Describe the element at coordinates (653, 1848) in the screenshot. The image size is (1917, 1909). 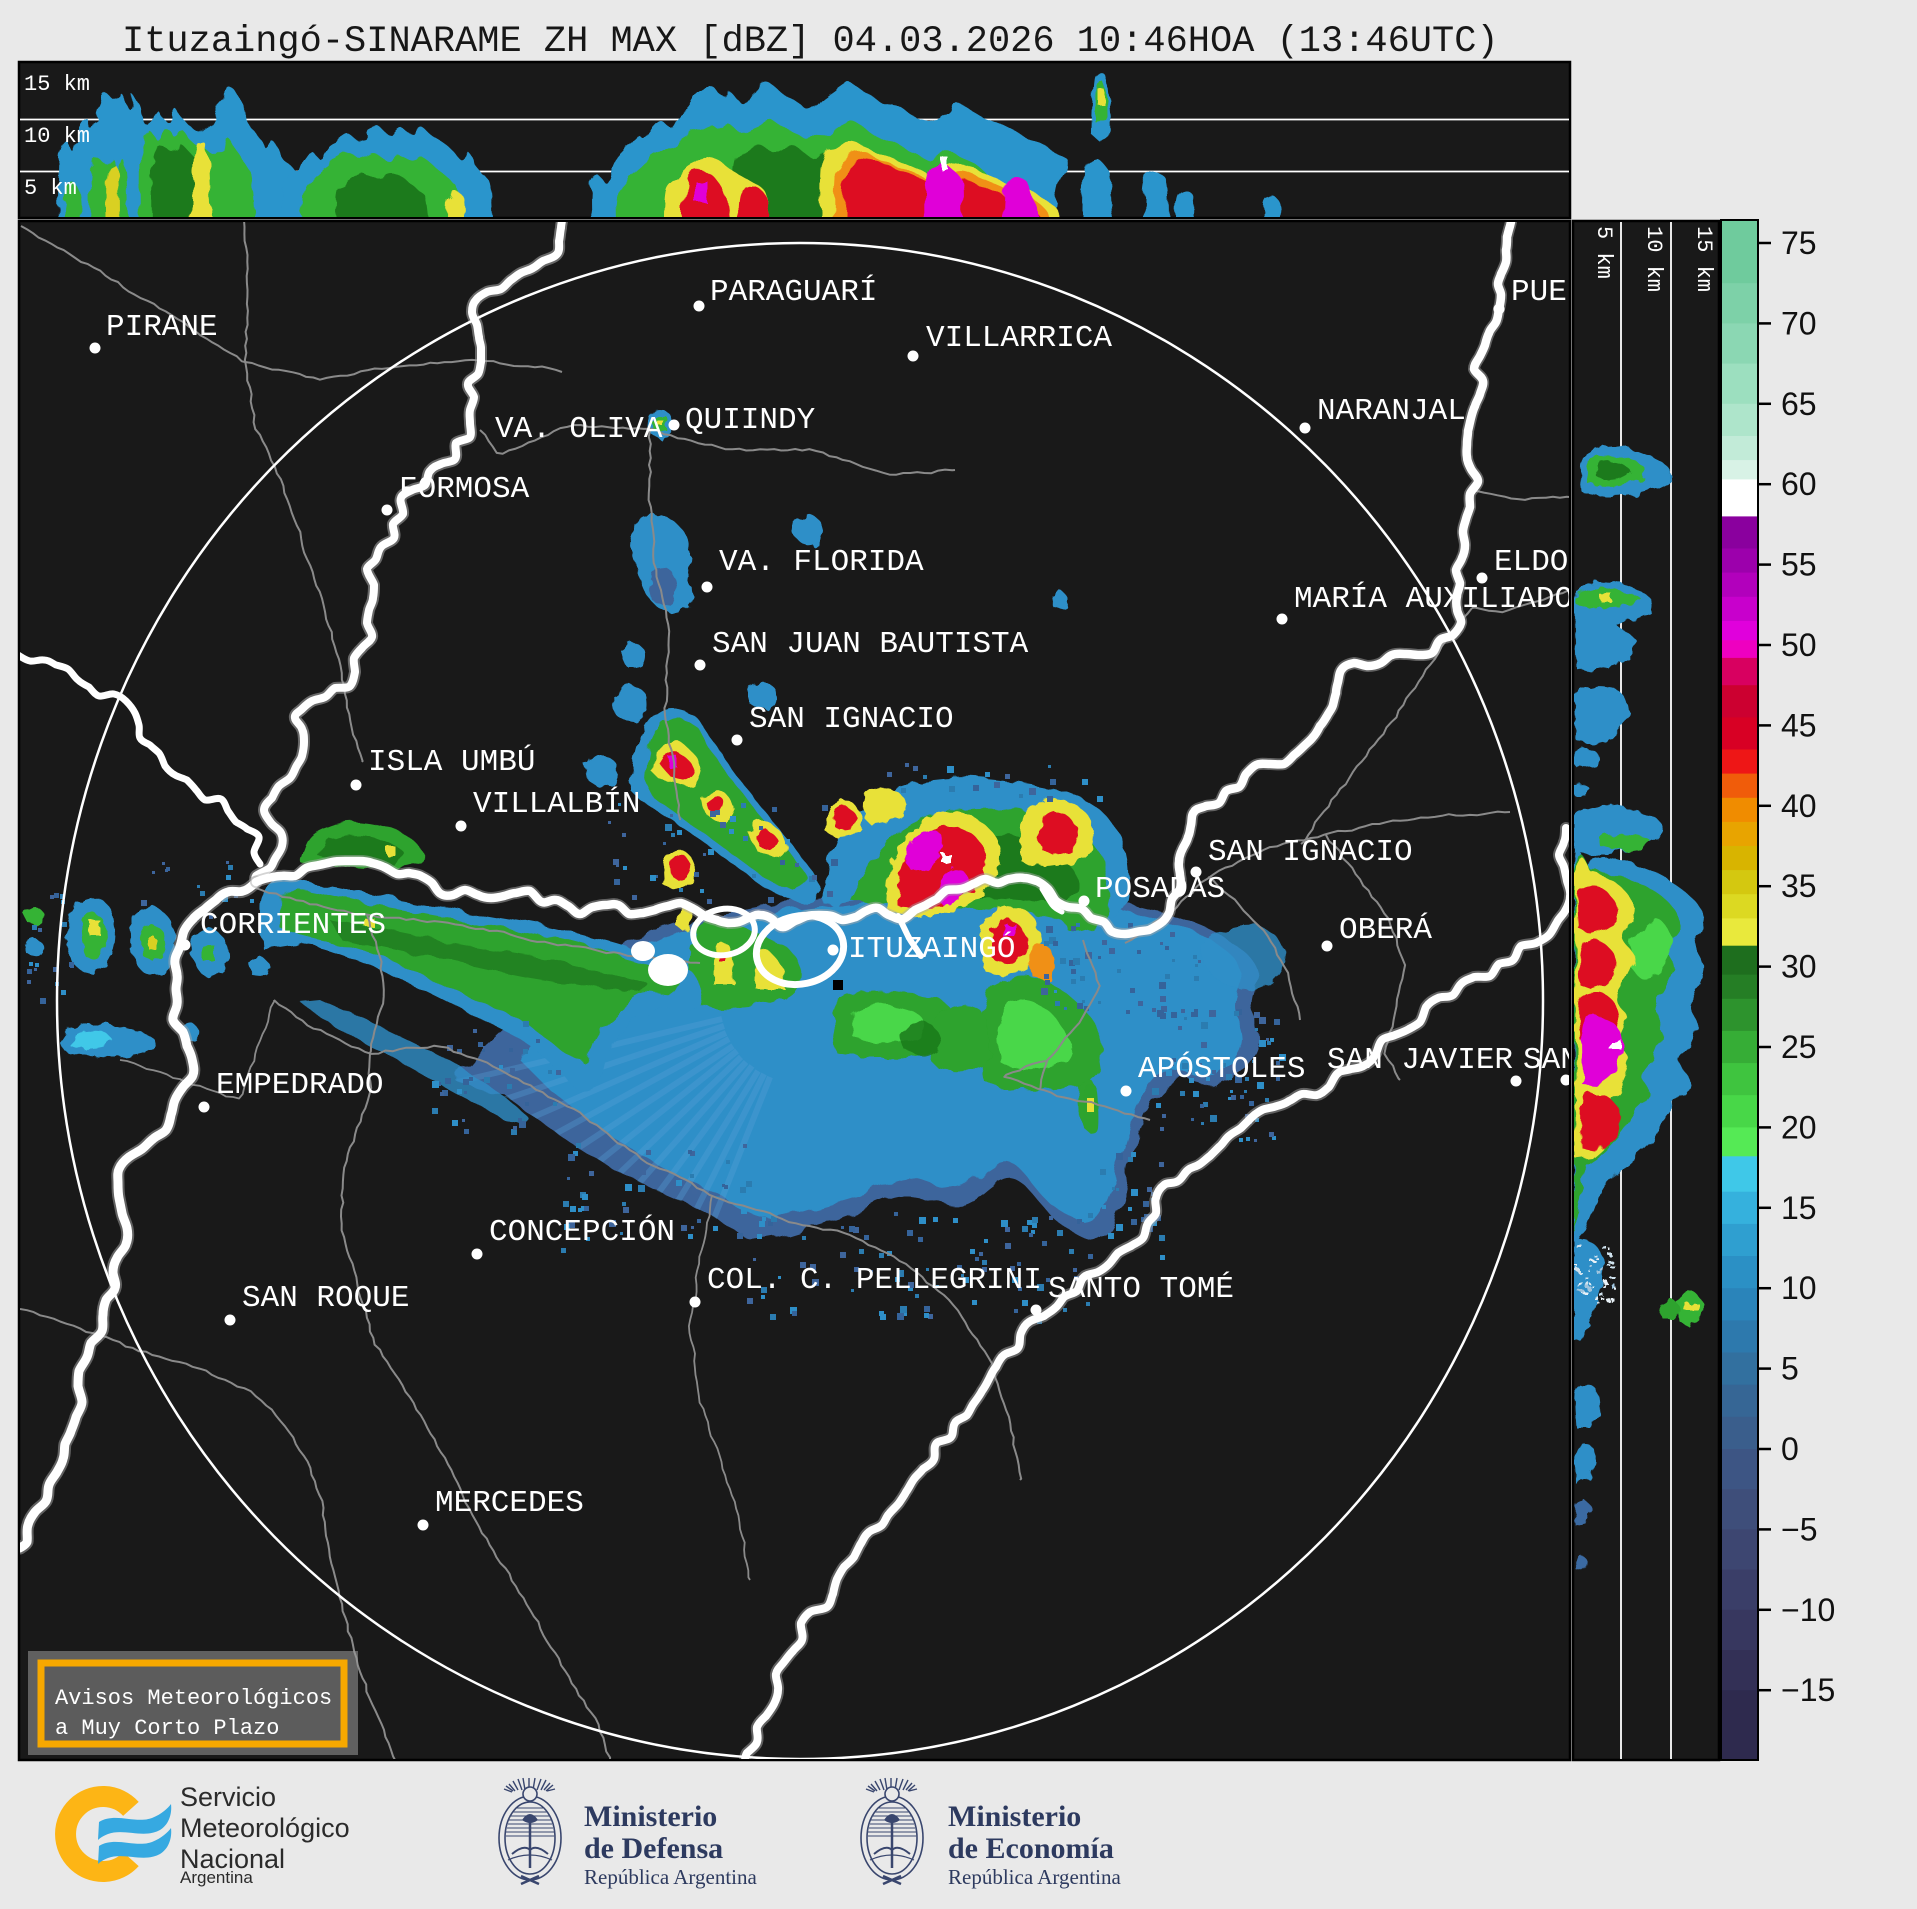
I see `svg-text: de Defensa` at that location.